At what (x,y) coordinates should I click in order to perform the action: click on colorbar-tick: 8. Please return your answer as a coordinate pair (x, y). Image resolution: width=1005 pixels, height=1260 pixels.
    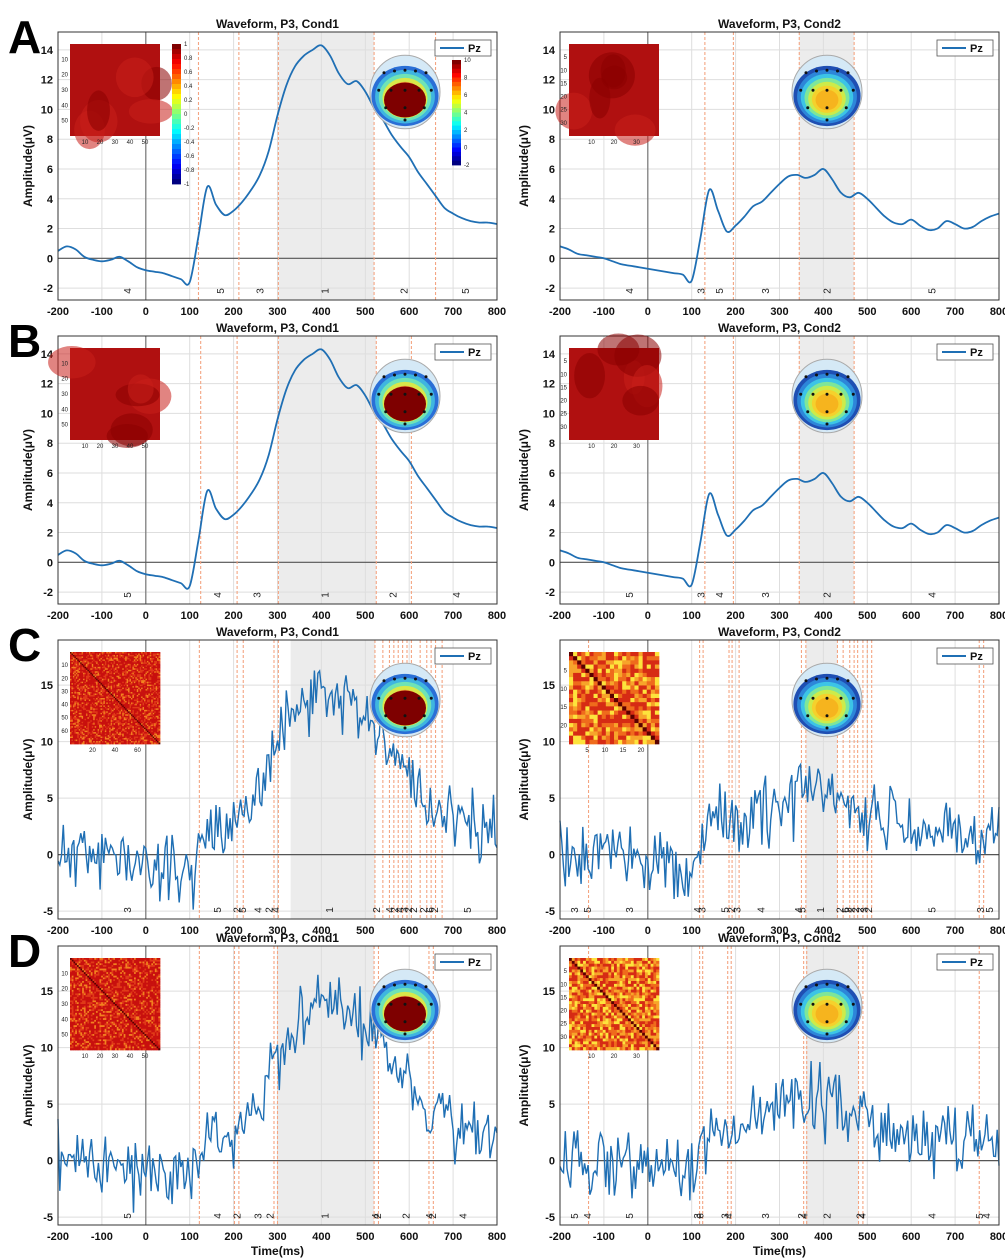
    Looking at the image, I should click on (466, 79).